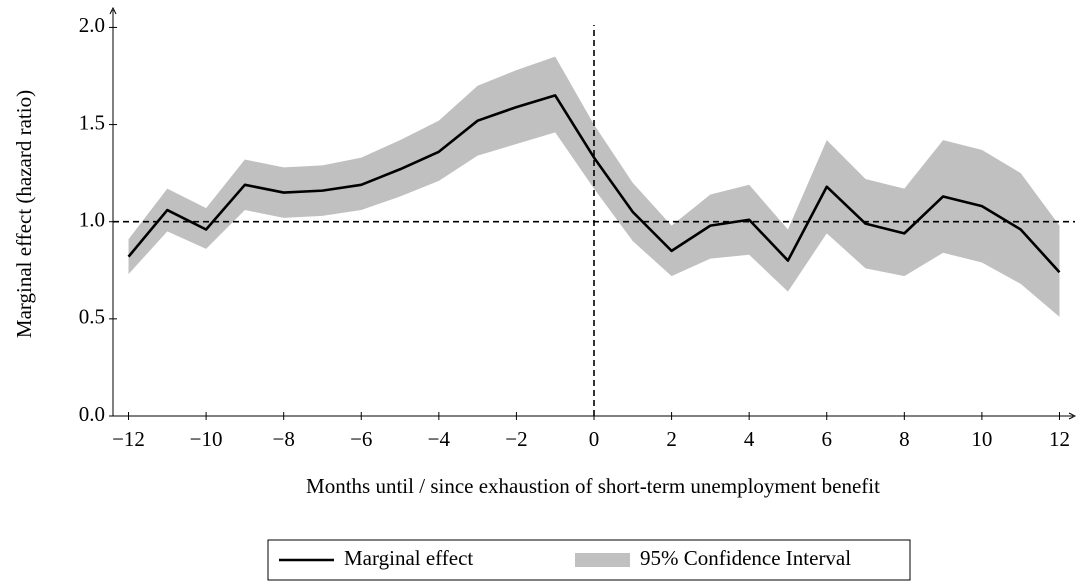 The height and width of the screenshot is (588, 1076). What do you see at coordinates (92, 317) in the screenshot?
I see `y-tick-label: 0.5` at bounding box center [92, 317].